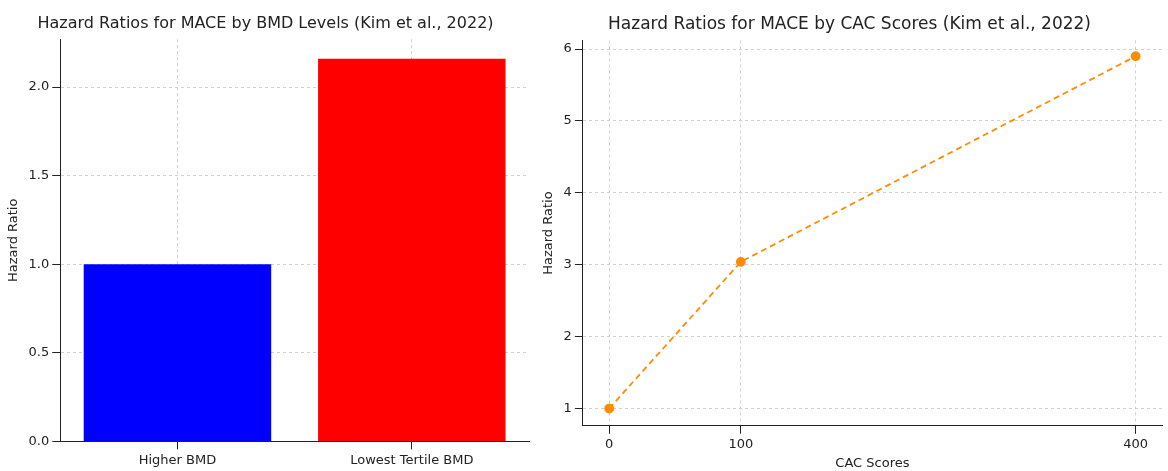  I want to click on y-tick-label: 1.0, so click(39, 263).